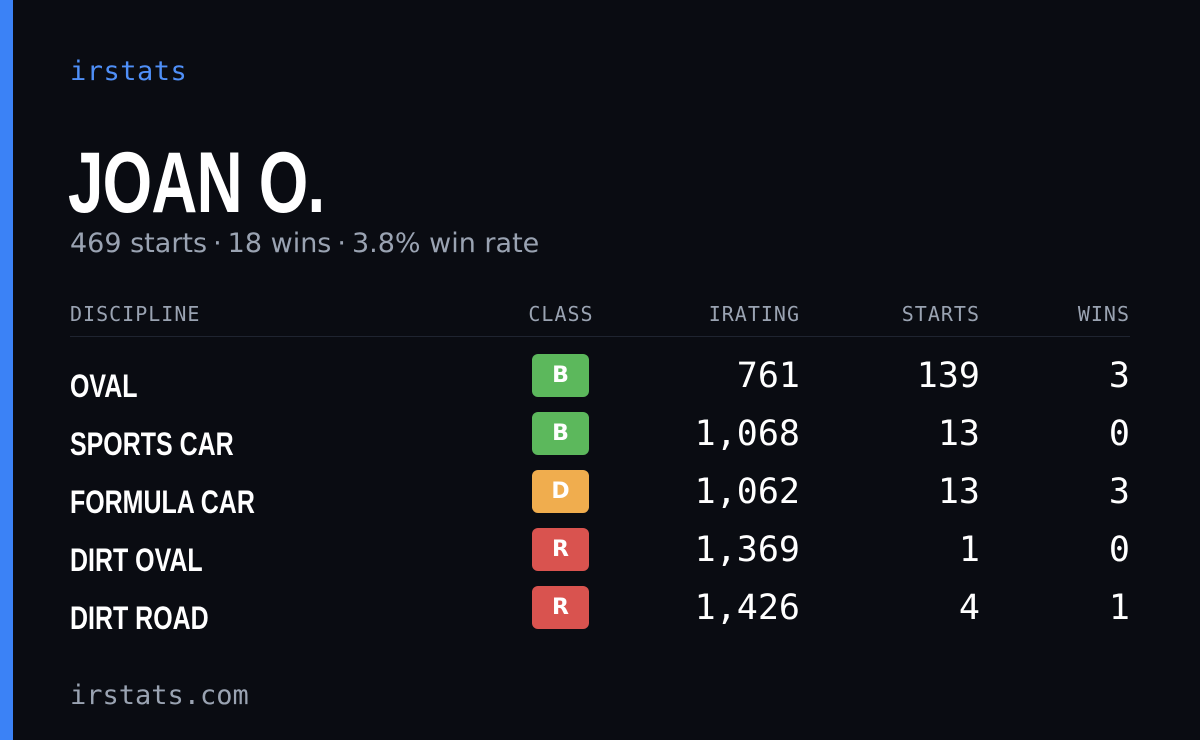  What do you see at coordinates (600, 557) in the screenshot?
I see `table-row: DIRT OVAL R 1,369 1 0` at bounding box center [600, 557].